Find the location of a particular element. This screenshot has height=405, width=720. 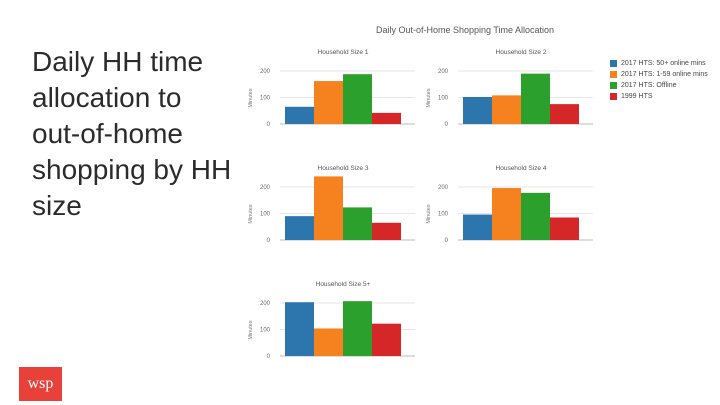

panel-title: Household Size 5+ is located at coordinates (343, 284).